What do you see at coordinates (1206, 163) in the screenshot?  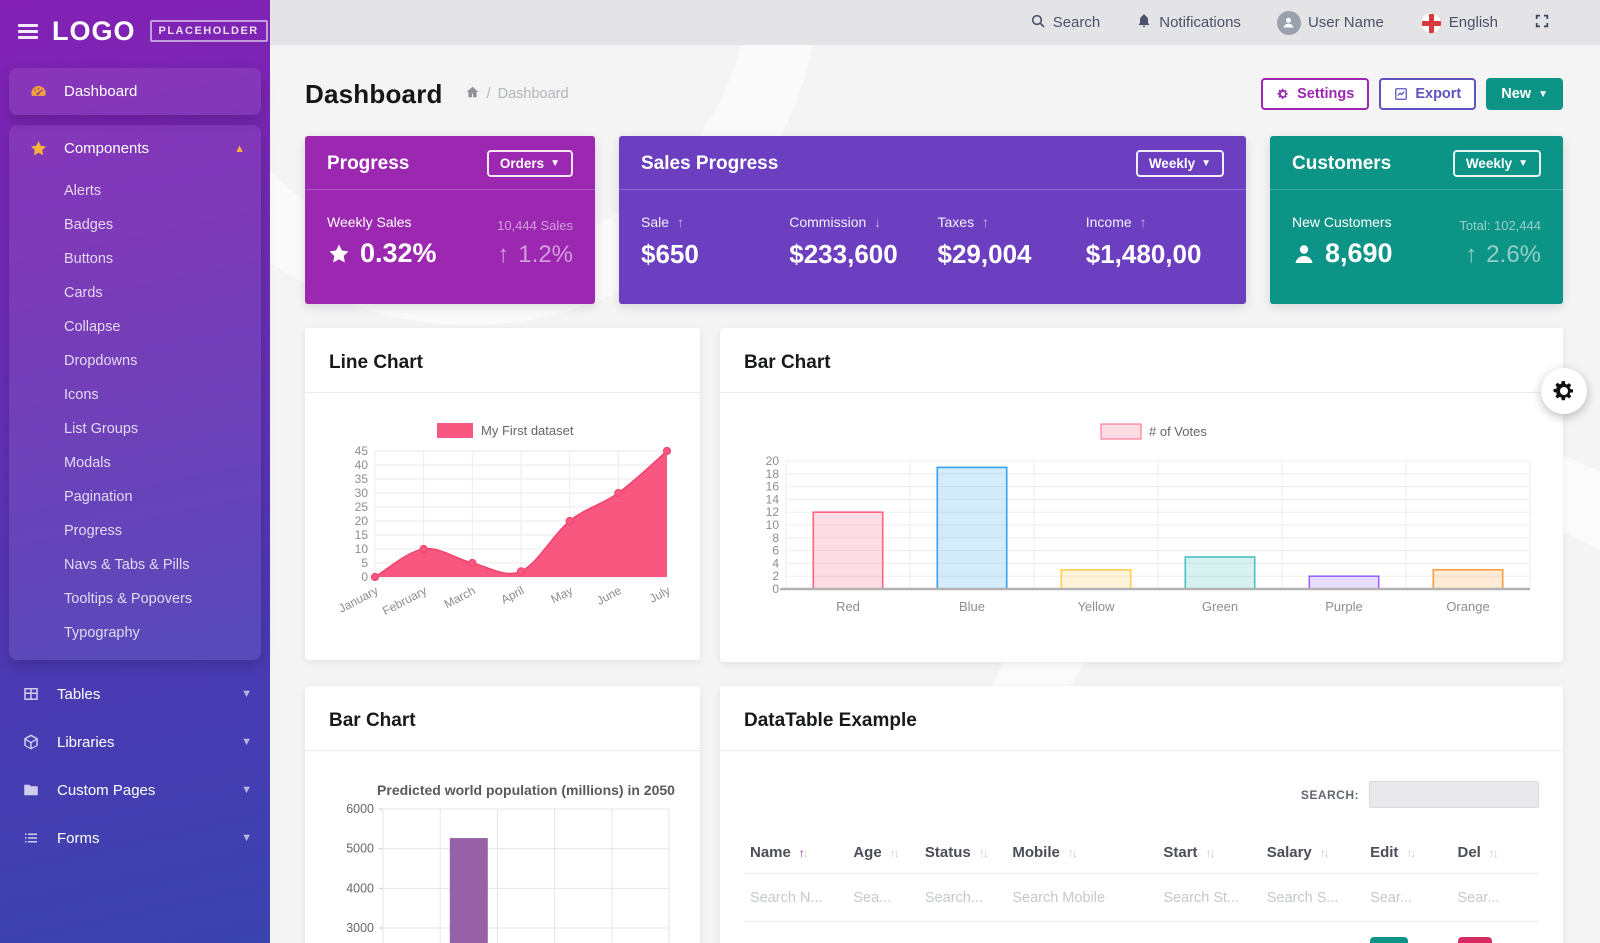 I see `caret-down-icon: ▼` at bounding box center [1206, 163].